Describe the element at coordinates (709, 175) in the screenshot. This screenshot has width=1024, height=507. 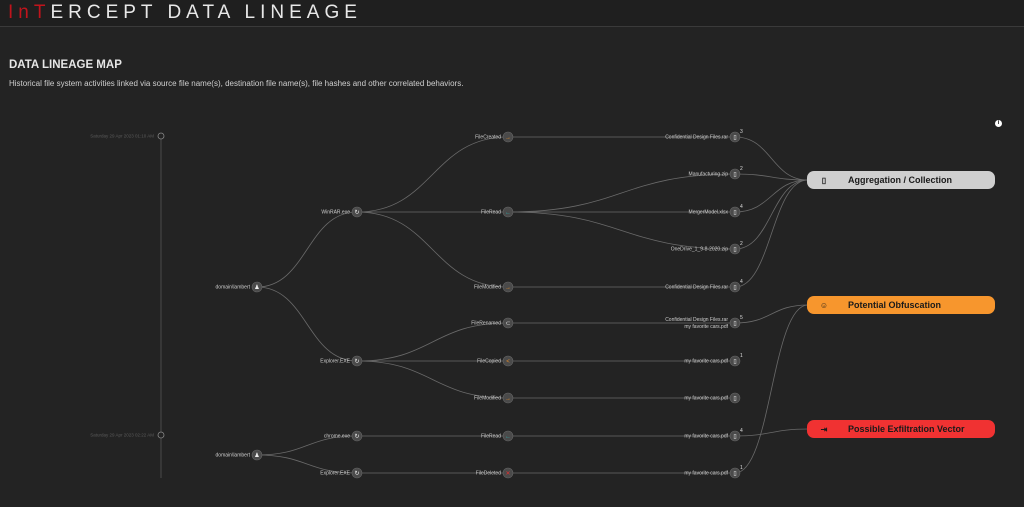
I see `file-label: Manufacturing.zip` at that location.